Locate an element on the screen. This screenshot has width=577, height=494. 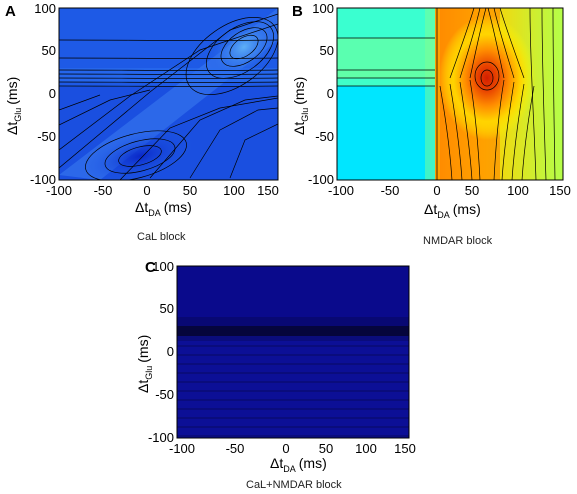
panel-c-x-tick: 0 is located at coordinates (285, 448).